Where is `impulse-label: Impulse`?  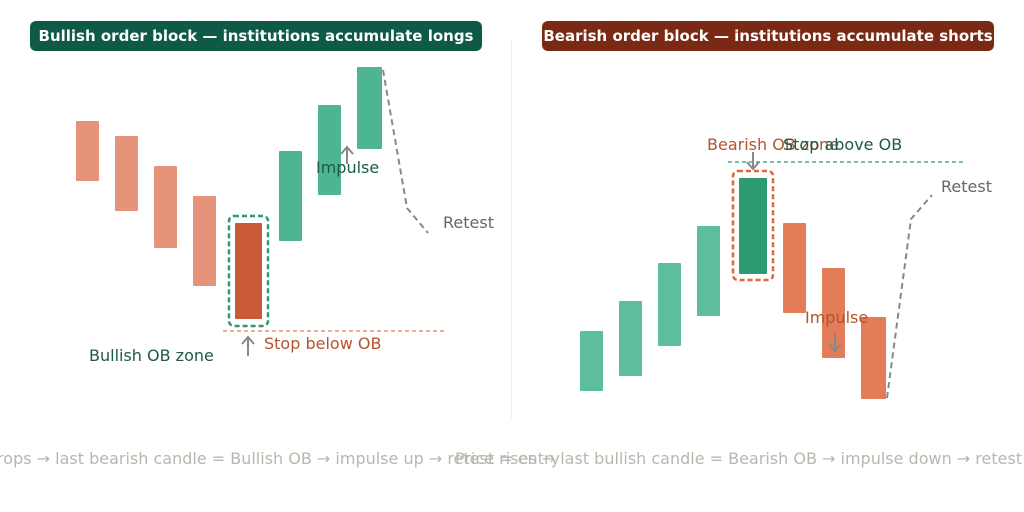 impulse-label: Impulse is located at coordinates (347, 167).